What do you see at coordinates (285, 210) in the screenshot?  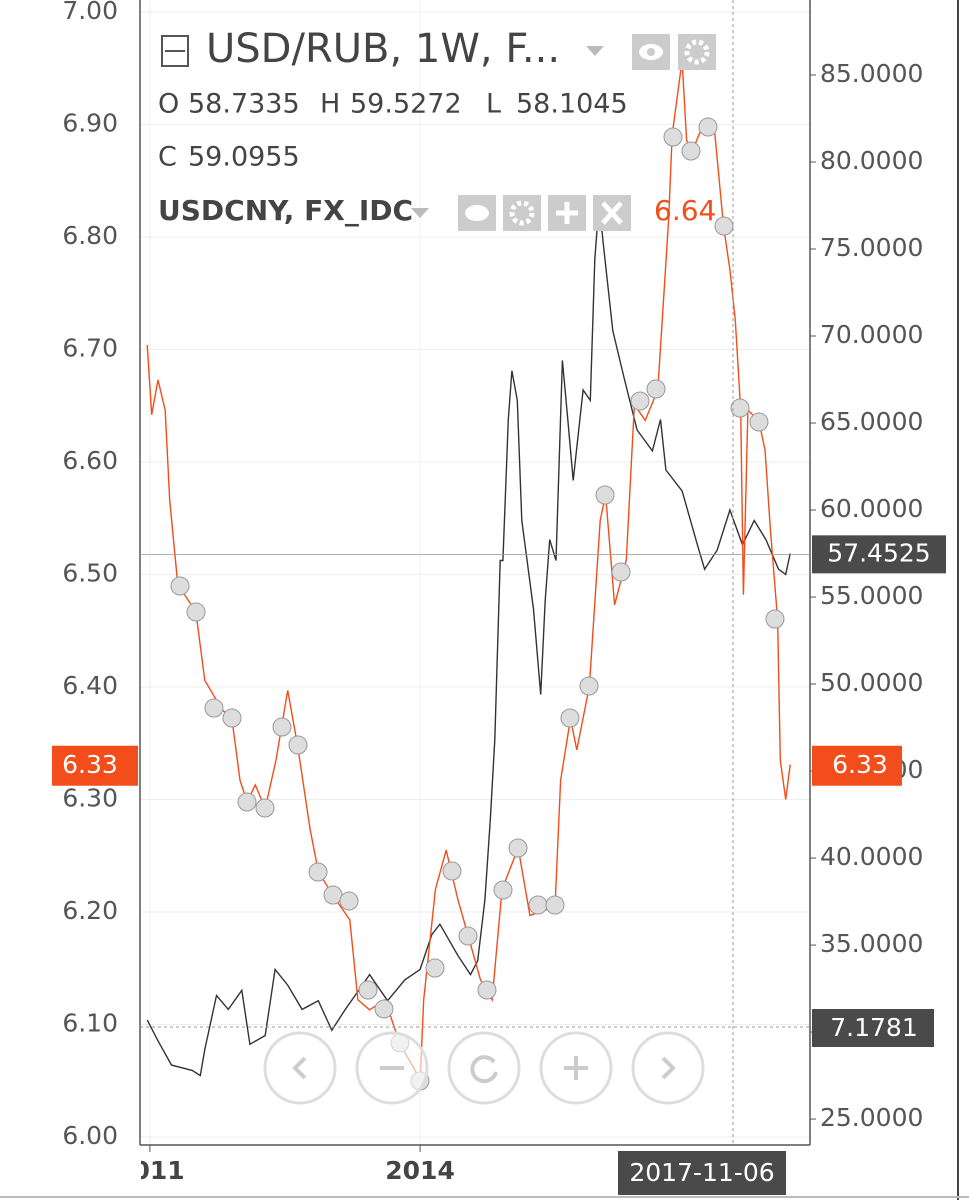 I see `compare-series-title: USDCNY, FX_IDC` at bounding box center [285, 210].